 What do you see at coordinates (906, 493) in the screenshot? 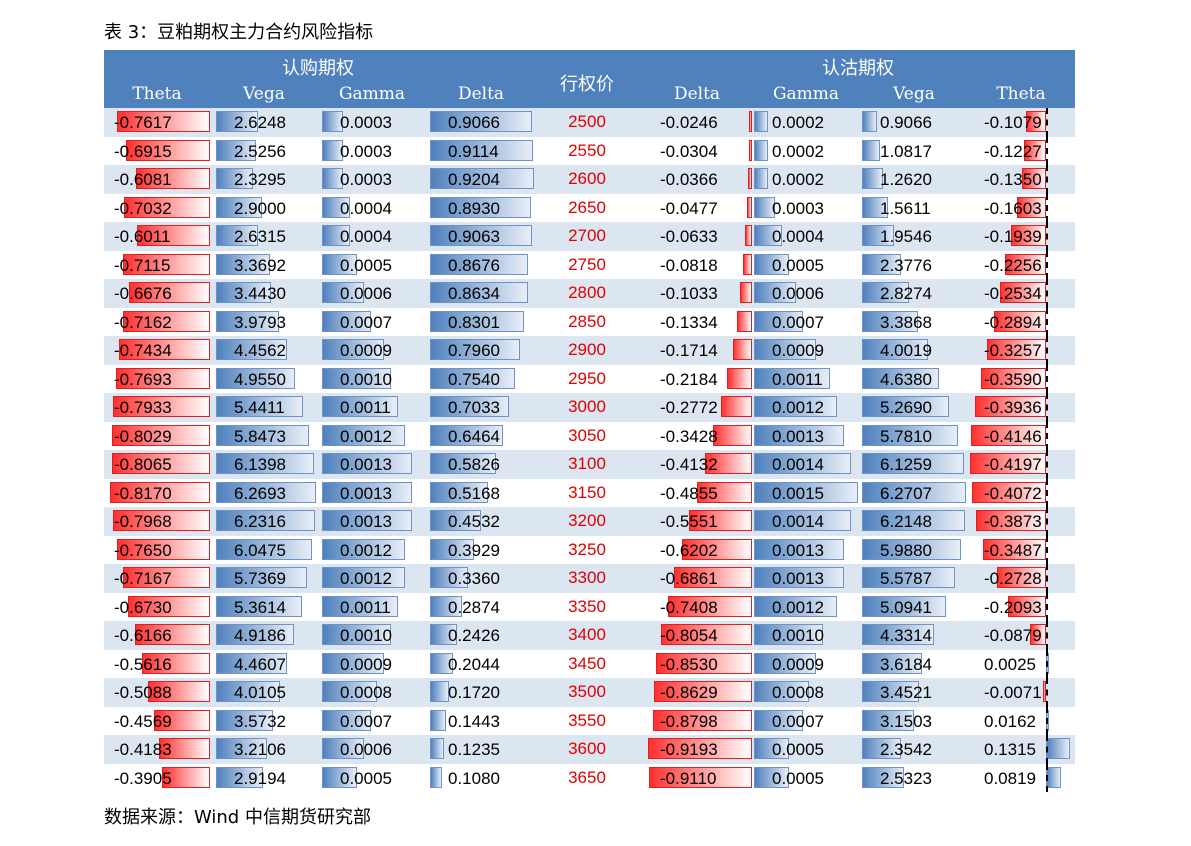
I see `p-vega-value: 6.2707` at bounding box center [906, 493].